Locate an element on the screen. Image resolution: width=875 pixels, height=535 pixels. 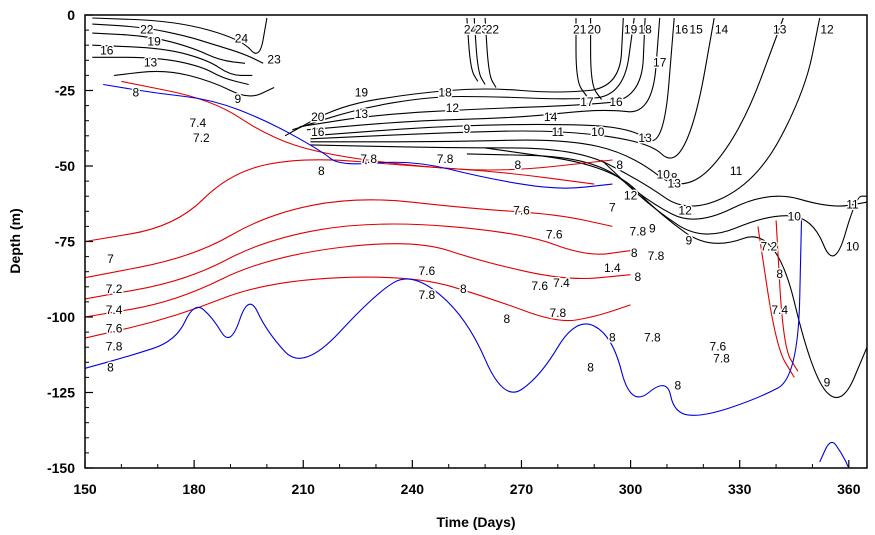
contour-label: 12 is located at coordinates (453, 108).